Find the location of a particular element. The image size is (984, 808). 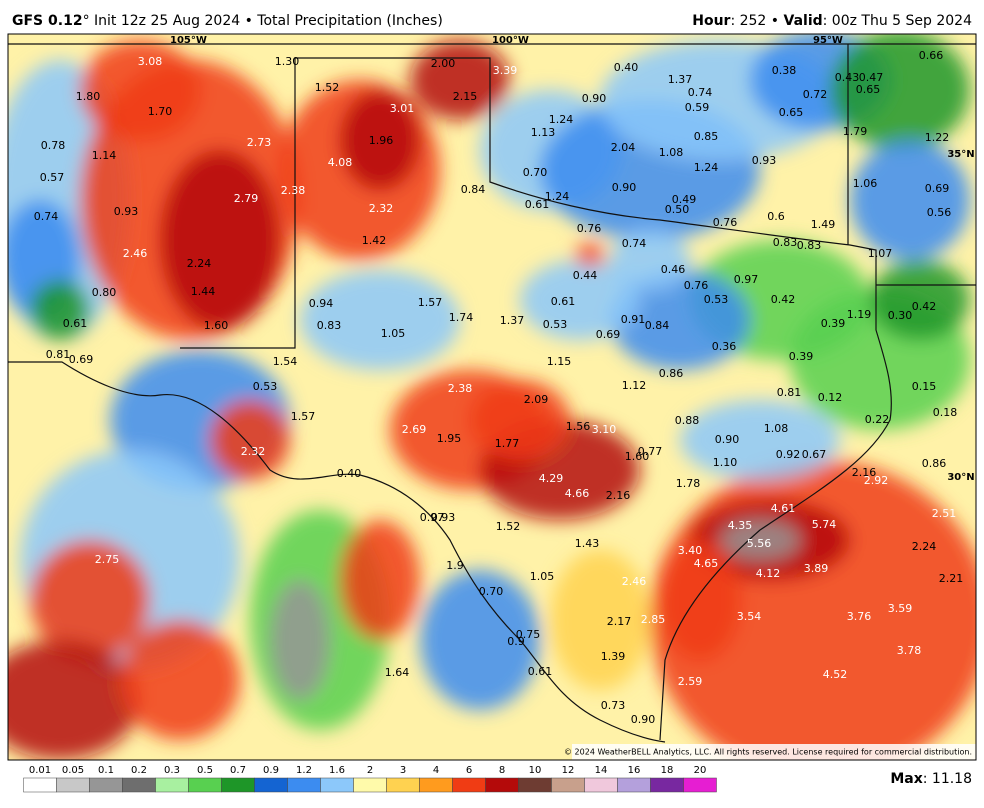

map-value-label: 2.79 is located at coordinates (246, 198).